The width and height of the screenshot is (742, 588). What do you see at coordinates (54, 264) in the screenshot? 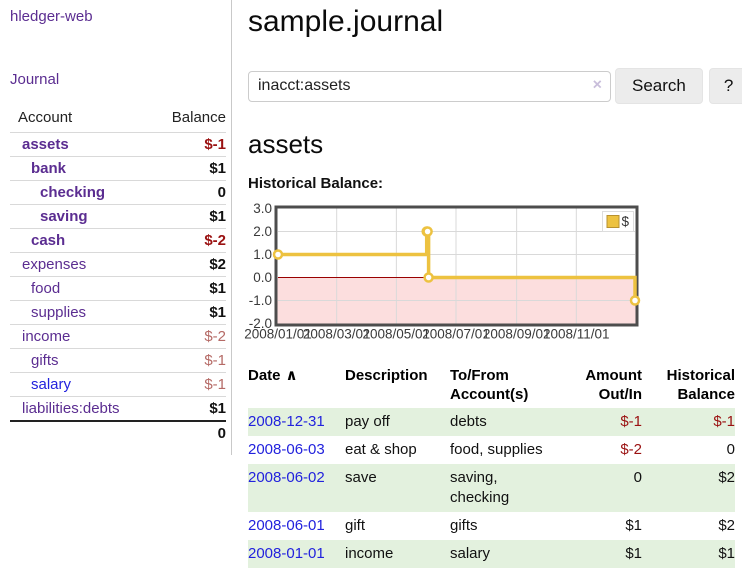
I see `account-link: expenses` at bounding box center [54, 264].